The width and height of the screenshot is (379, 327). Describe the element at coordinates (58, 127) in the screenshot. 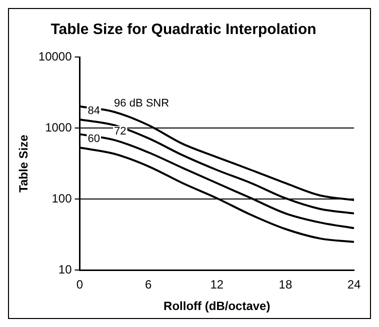

I see `y-tick-label: 1000` at that location.